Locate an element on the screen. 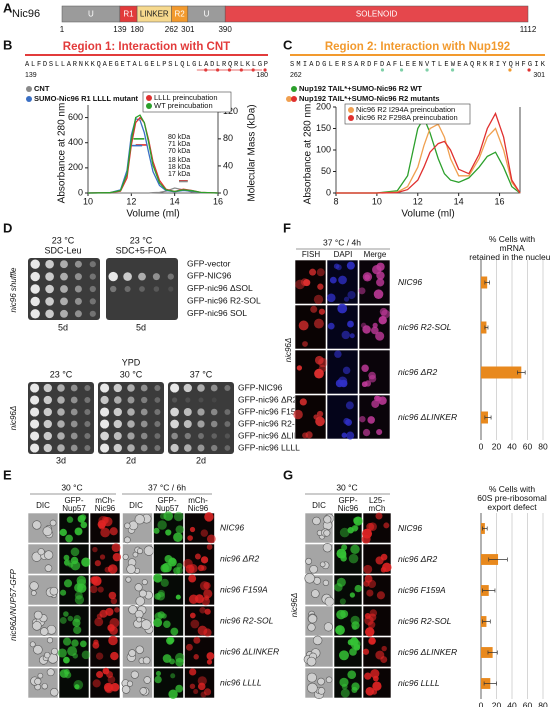 Image resolution: width=550 pixels, height=712 pixels. plate-medium: SDC+5-FOA is located at coordinates (141, 250).